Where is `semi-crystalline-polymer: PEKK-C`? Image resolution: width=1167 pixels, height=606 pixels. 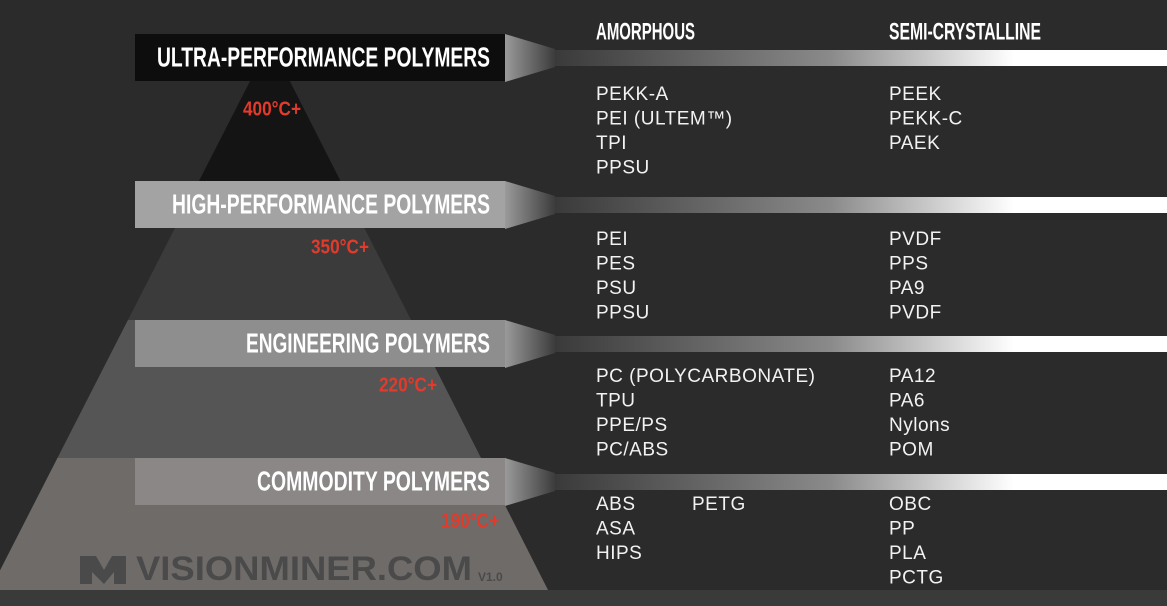
semi-crystalline-polymer: PEKK-C is located at coordinates (926, 119).